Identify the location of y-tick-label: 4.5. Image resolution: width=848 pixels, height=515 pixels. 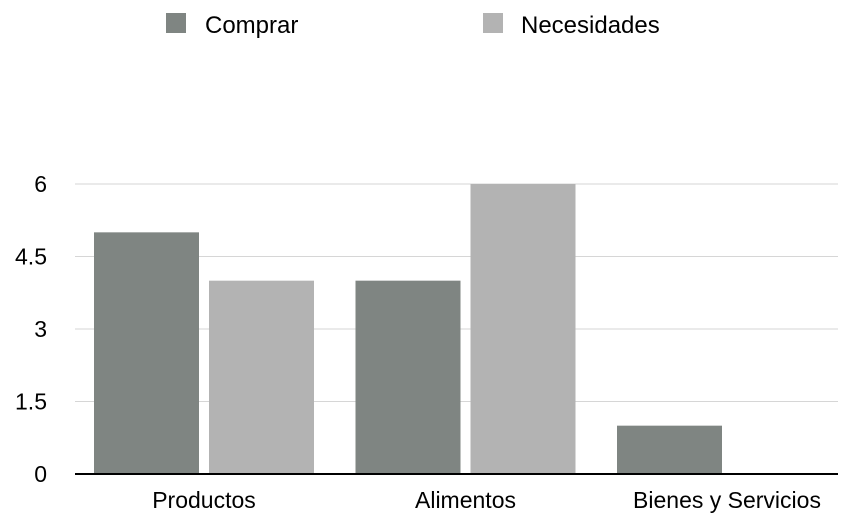
(31, 257).